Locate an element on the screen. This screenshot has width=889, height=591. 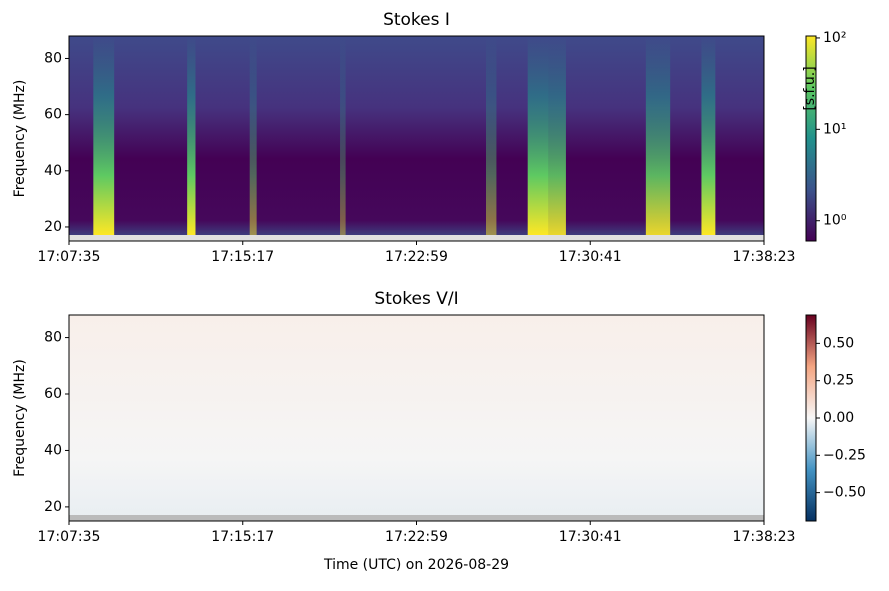
colorbar-tick-label: 0.50 is located at coordinates (838, 343).